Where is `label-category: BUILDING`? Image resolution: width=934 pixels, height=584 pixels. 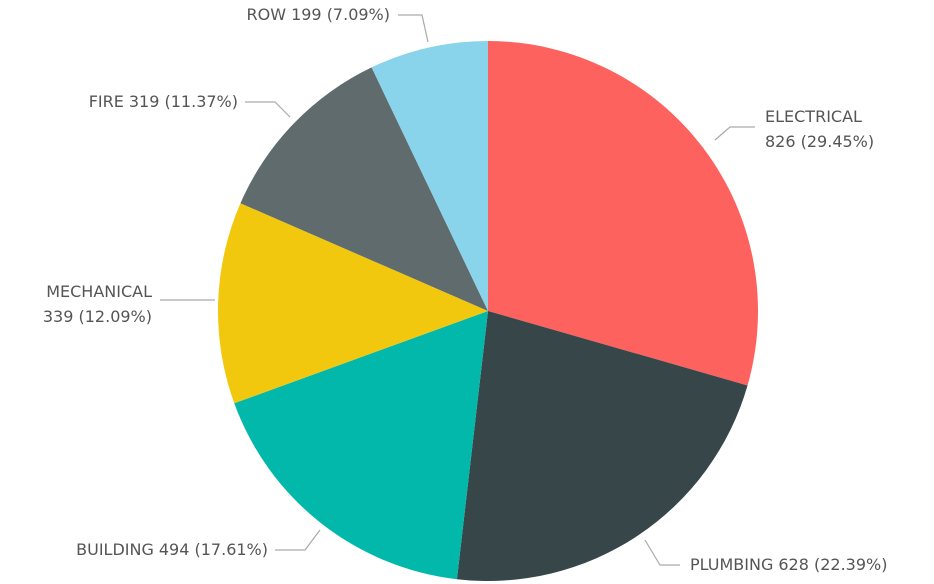
label-category: BUILDING is located at coordinates (115, 549).